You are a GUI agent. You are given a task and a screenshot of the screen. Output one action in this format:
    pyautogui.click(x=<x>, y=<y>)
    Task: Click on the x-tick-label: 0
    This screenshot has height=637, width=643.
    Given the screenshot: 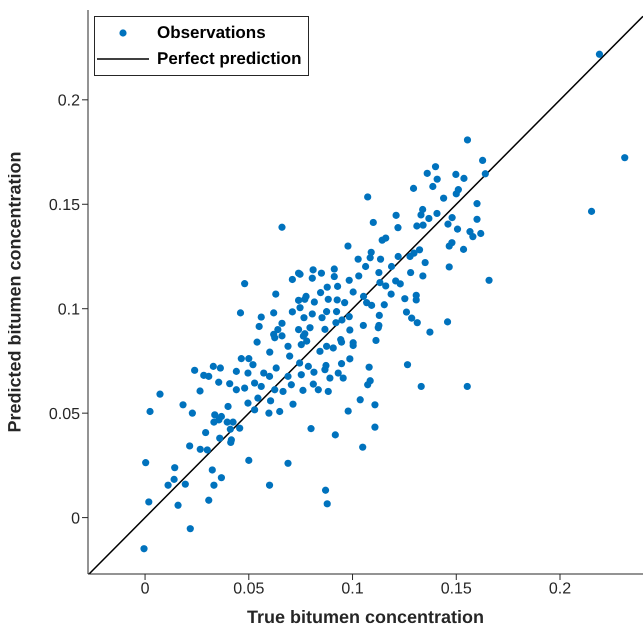 What is the action you would take?
    pyautogui.click(x=145, y=589)
    